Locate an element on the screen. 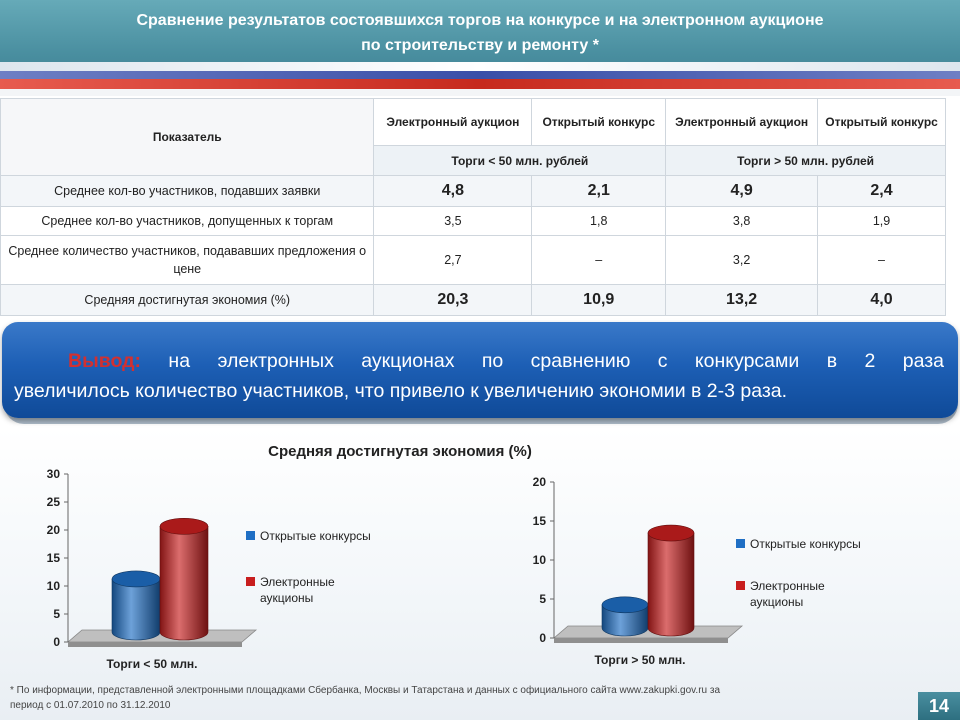 The height and width of the screenshot is (720, 960). indicator-header: Показатель is located at coordinates (187, 137).